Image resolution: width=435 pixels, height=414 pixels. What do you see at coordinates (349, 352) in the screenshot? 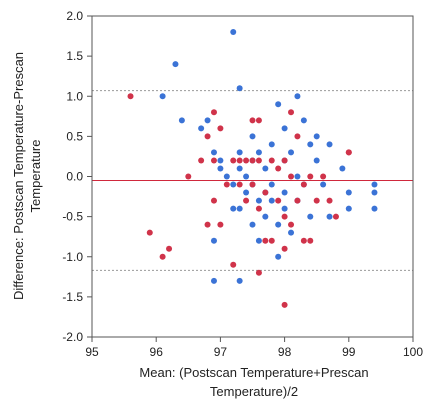
I see `x-tick-label: 99` at bounding box center [349, 352].